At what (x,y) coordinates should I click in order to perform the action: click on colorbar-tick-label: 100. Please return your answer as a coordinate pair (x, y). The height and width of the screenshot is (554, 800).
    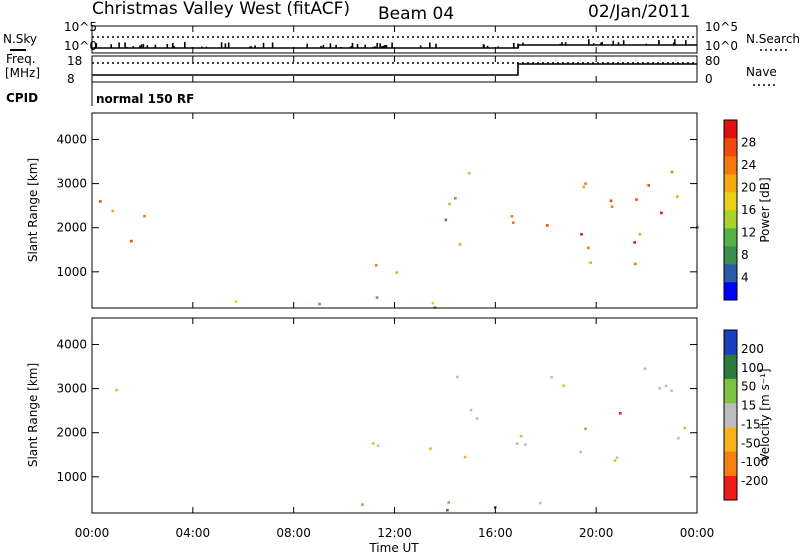
    Looking at the image, I should click on (752, 368).